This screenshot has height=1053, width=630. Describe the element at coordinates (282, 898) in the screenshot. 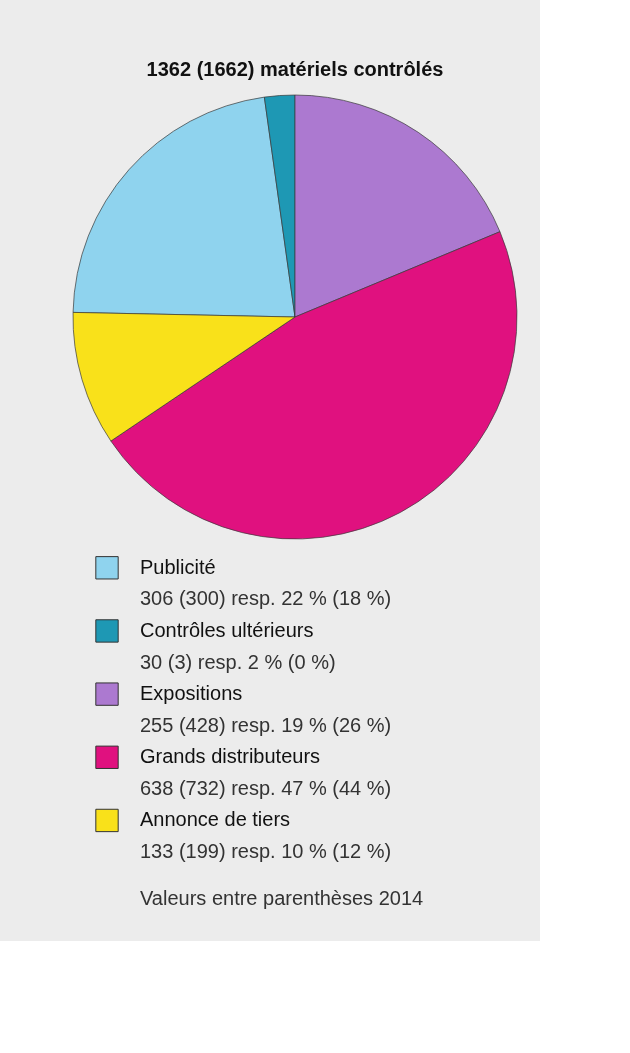

I see `text: Valeurs entre parenthèses 2014` at that location.